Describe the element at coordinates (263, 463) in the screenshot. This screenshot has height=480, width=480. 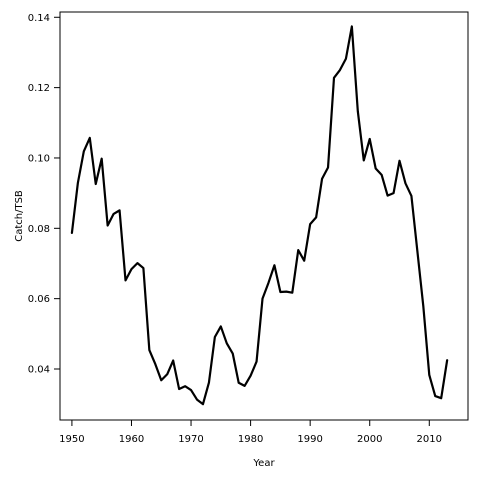
I see `x-axis-title: Year` at that location.